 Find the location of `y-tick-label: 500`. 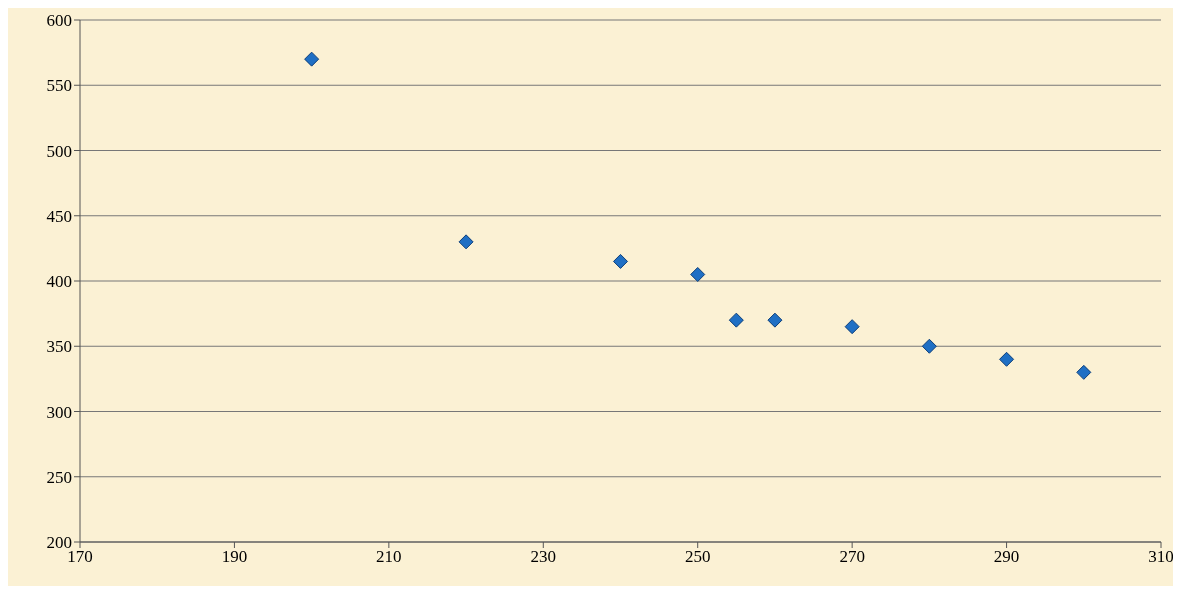

y-tick-label: 500 is located at coordinates (59, 151).